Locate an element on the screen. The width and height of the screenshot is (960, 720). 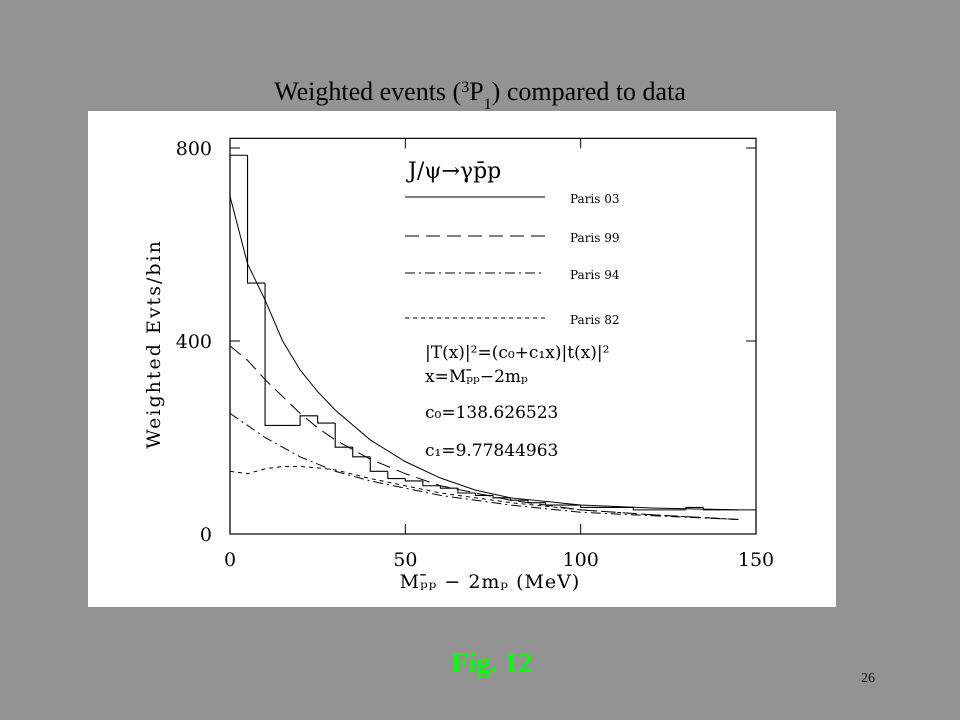
legend-title: J/ψ→γp̄p is located at coordinates (453, 171).